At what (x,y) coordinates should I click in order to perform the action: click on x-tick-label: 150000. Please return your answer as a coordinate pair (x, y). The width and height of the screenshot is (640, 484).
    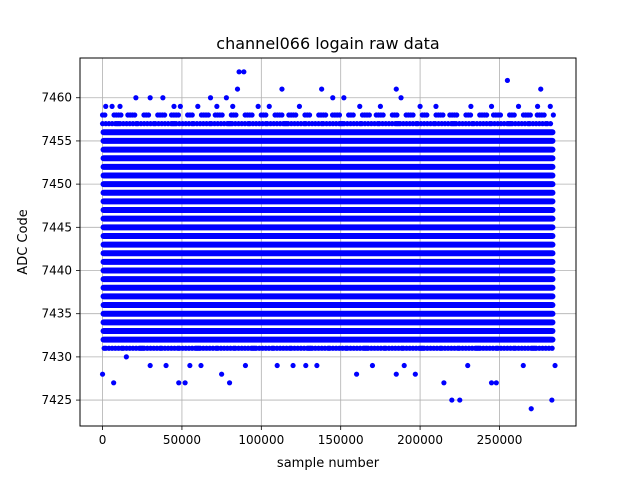
    Looking at the image, I should click on (341, 440).